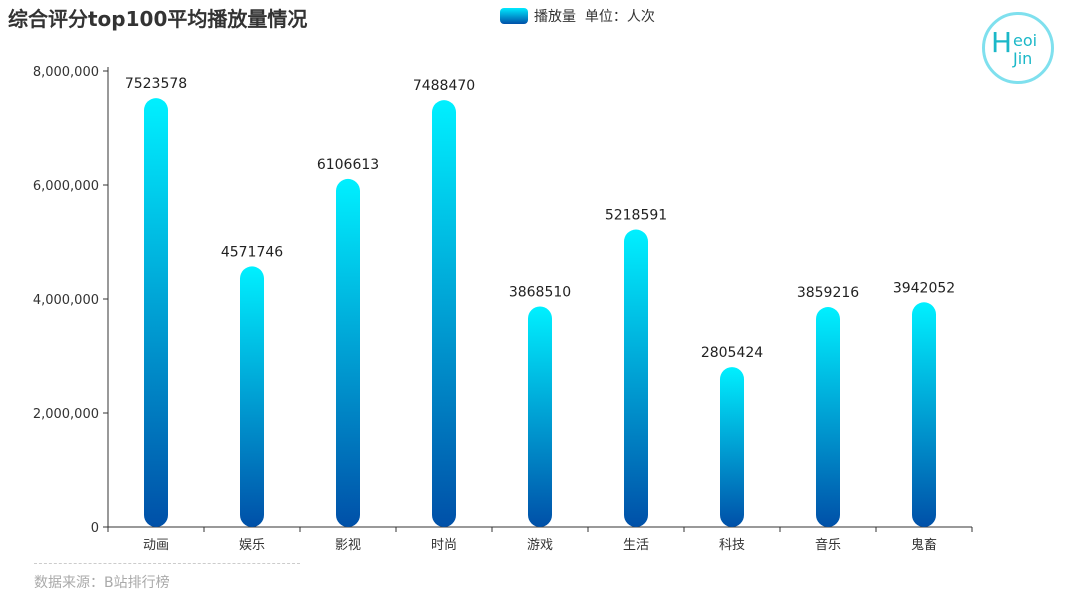 The width and height of the screenshot is (1080, 601). Describe the element at coordinates (924, 414) in the screenshot. I see `bar-鬼畜` at that location.